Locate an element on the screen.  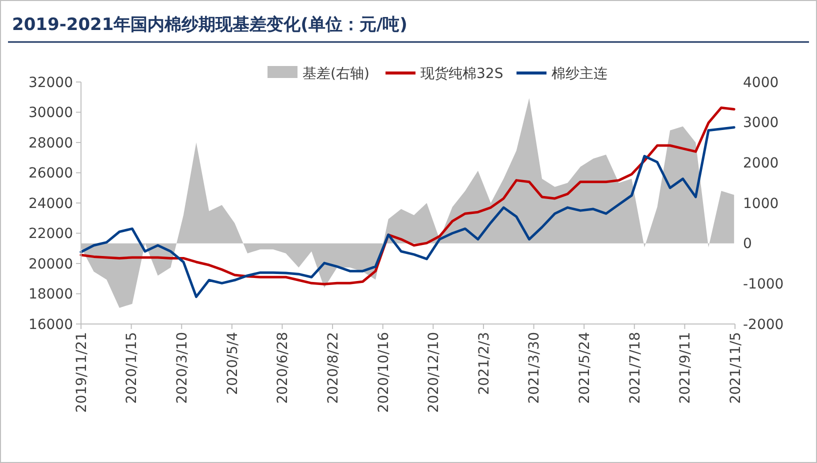
x-tick-label: 2021/7/18 is located at coordinates (635, 368).